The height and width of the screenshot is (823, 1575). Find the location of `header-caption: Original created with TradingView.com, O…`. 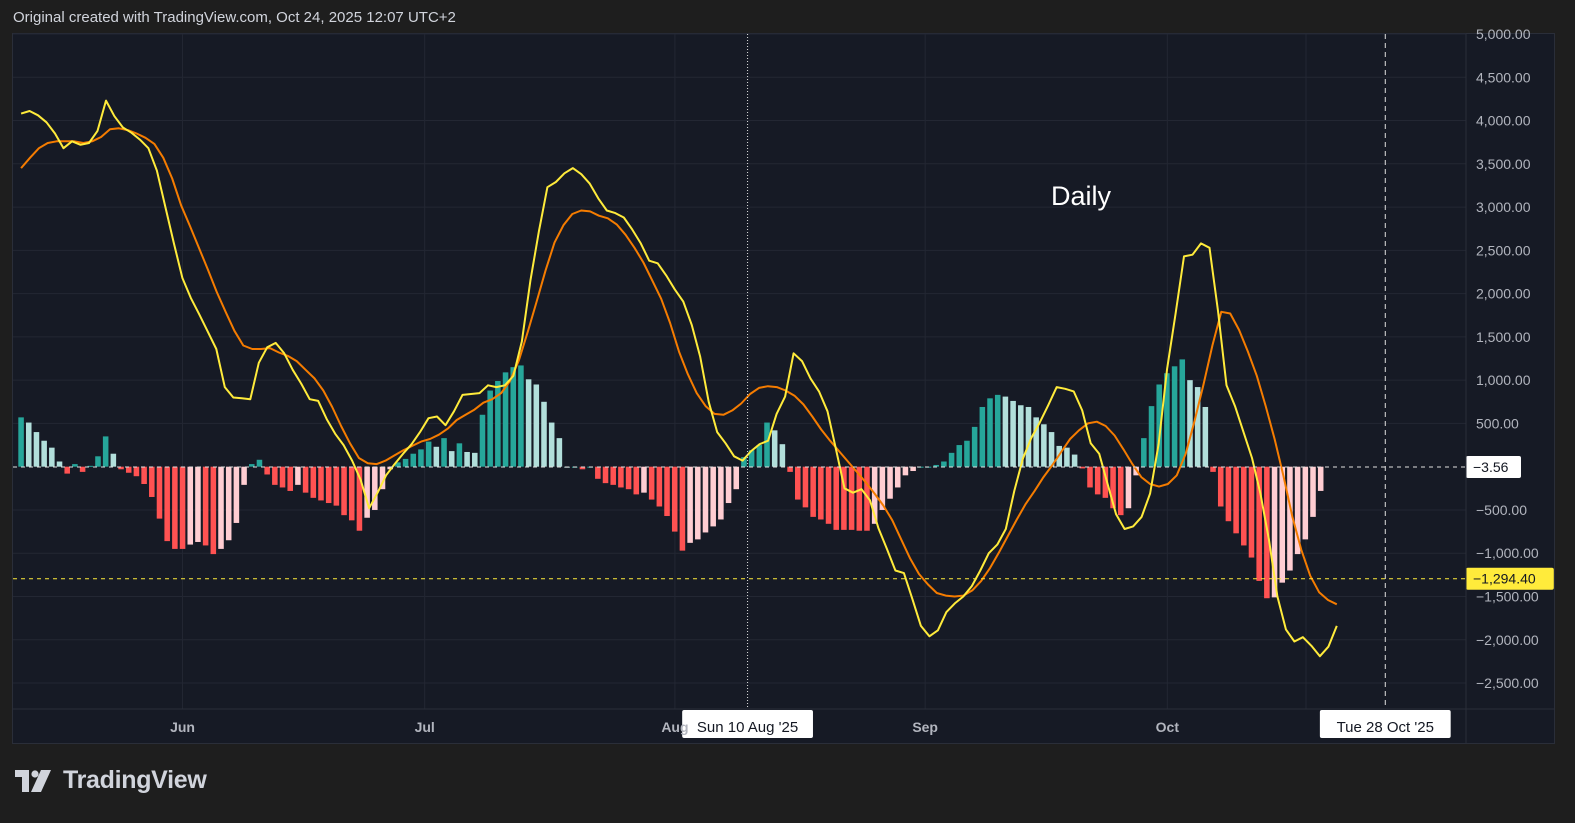

header-caption: Original created with TradingView.com, O… is located at coordinates (234, 17).